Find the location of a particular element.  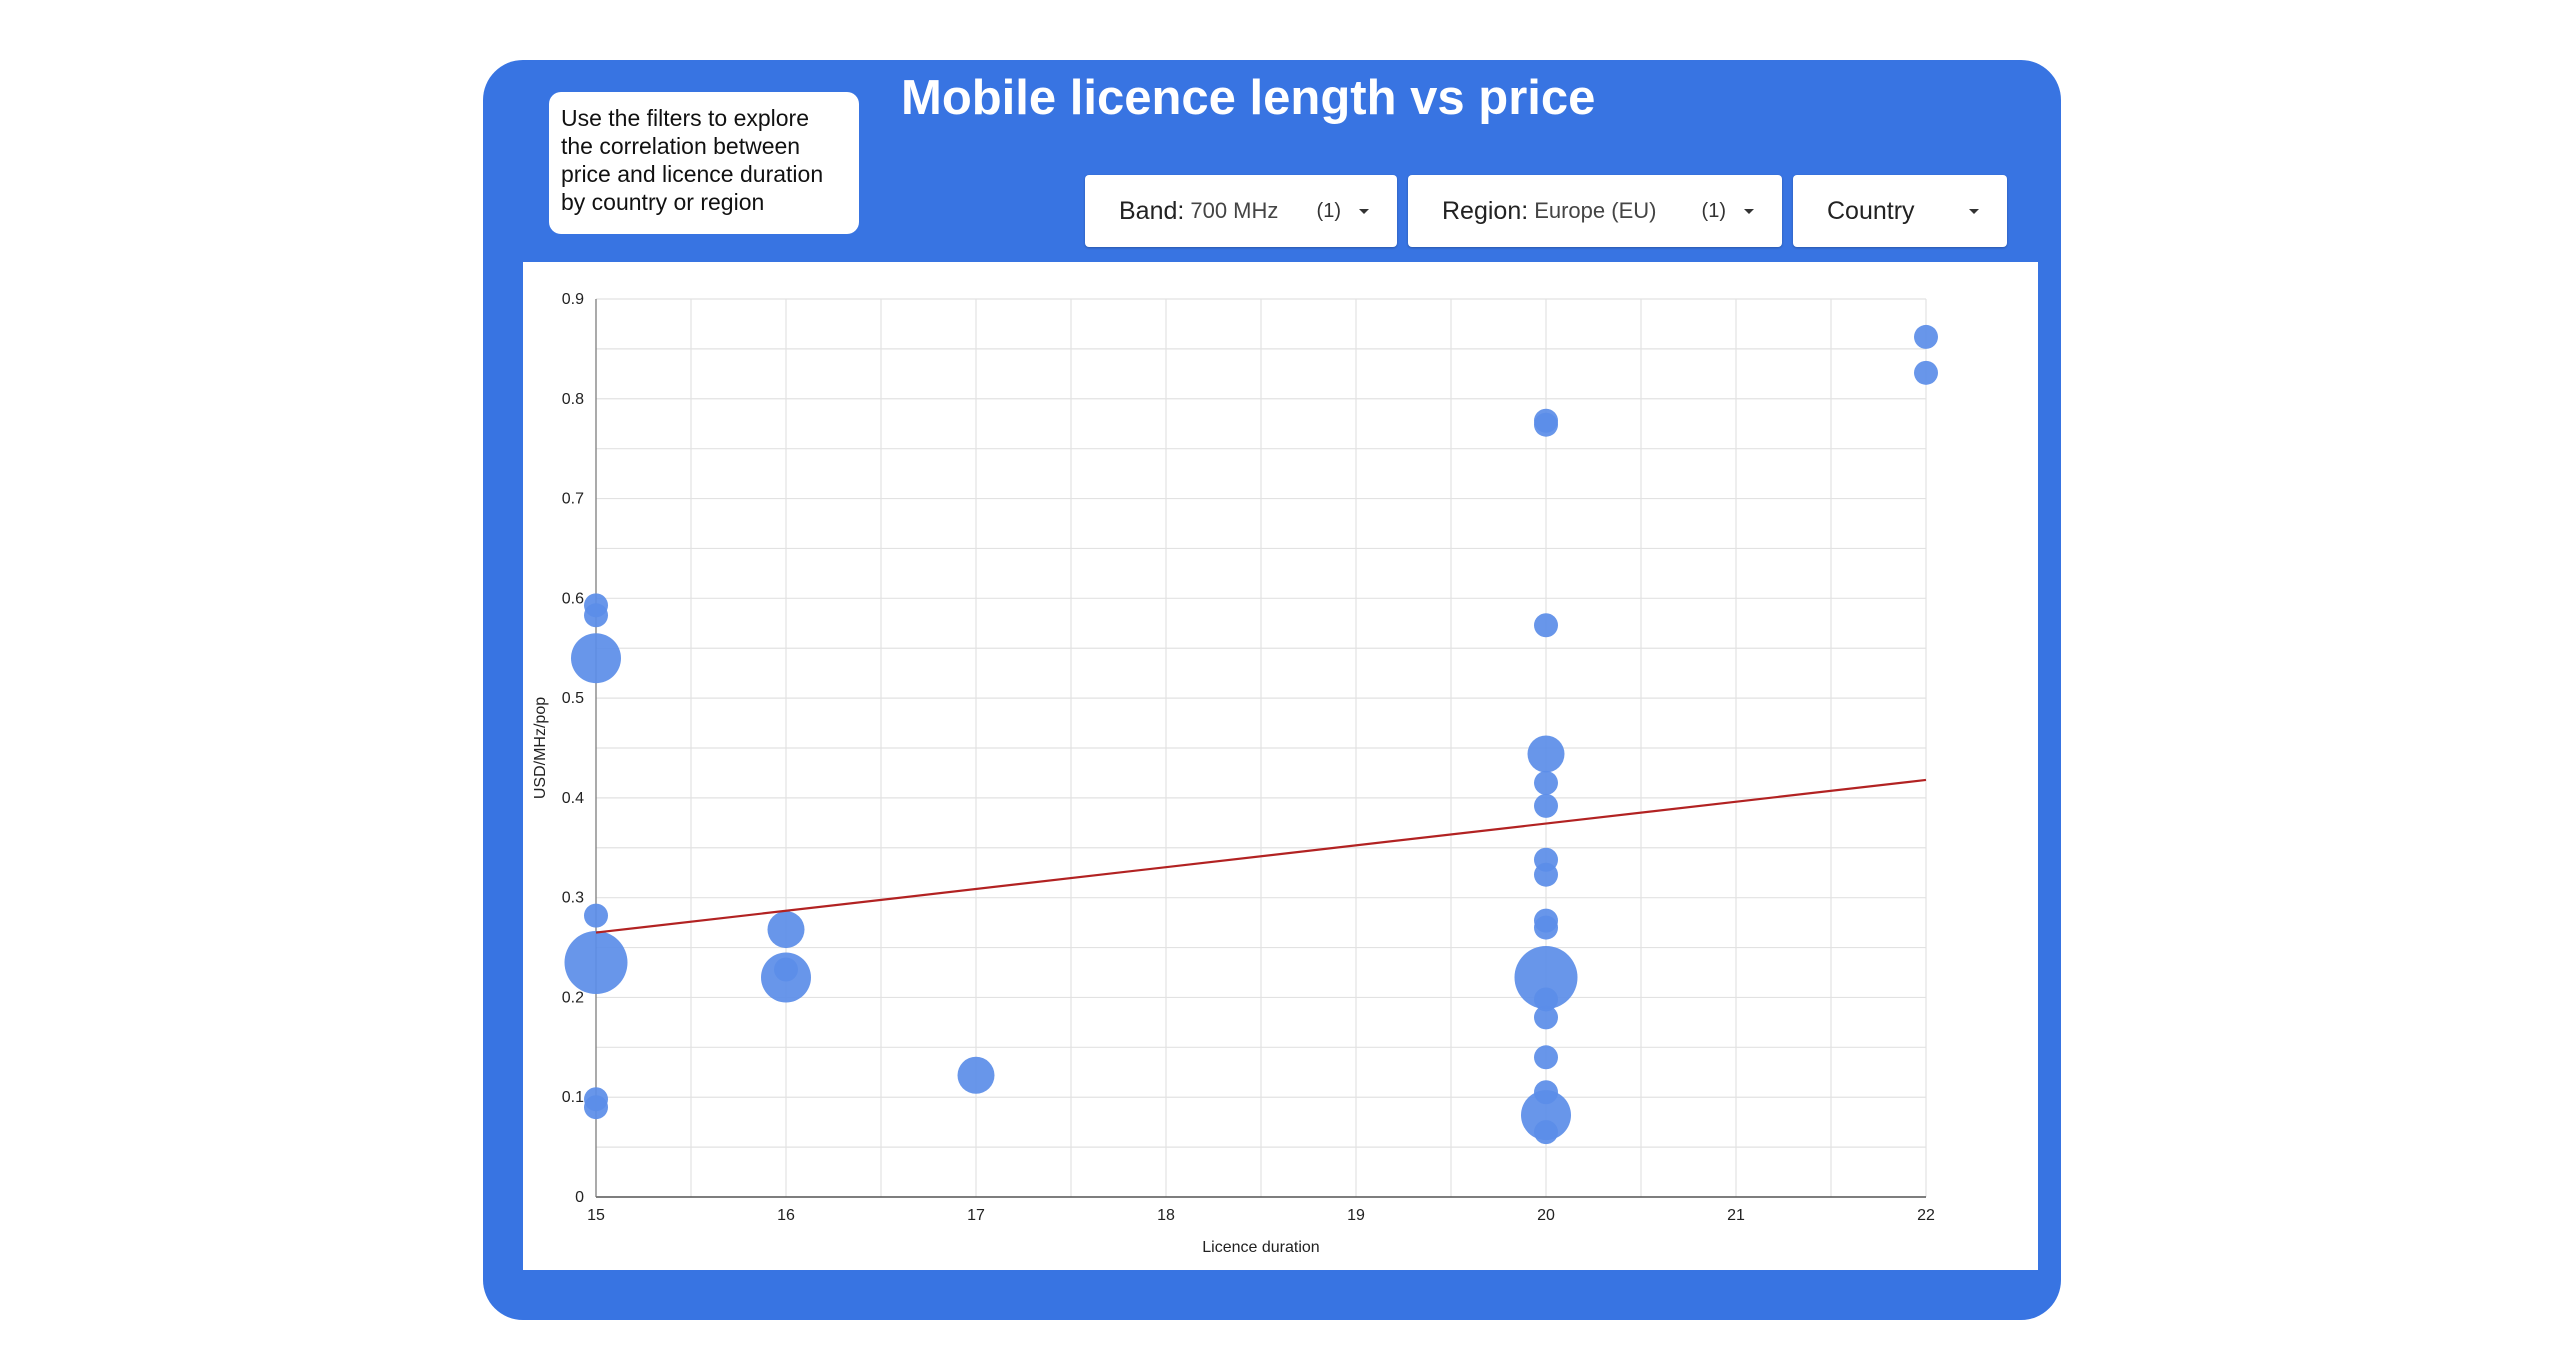

band-filter-label: Band is located at coordinates (1148, 210).